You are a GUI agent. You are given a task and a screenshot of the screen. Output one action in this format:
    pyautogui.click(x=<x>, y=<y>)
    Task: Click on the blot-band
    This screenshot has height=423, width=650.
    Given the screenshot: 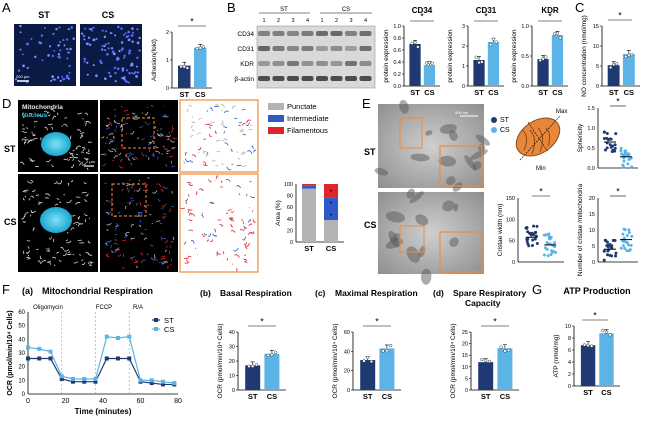 What is the action you would take?
    pyautogui.click(x=264, y=78)
    